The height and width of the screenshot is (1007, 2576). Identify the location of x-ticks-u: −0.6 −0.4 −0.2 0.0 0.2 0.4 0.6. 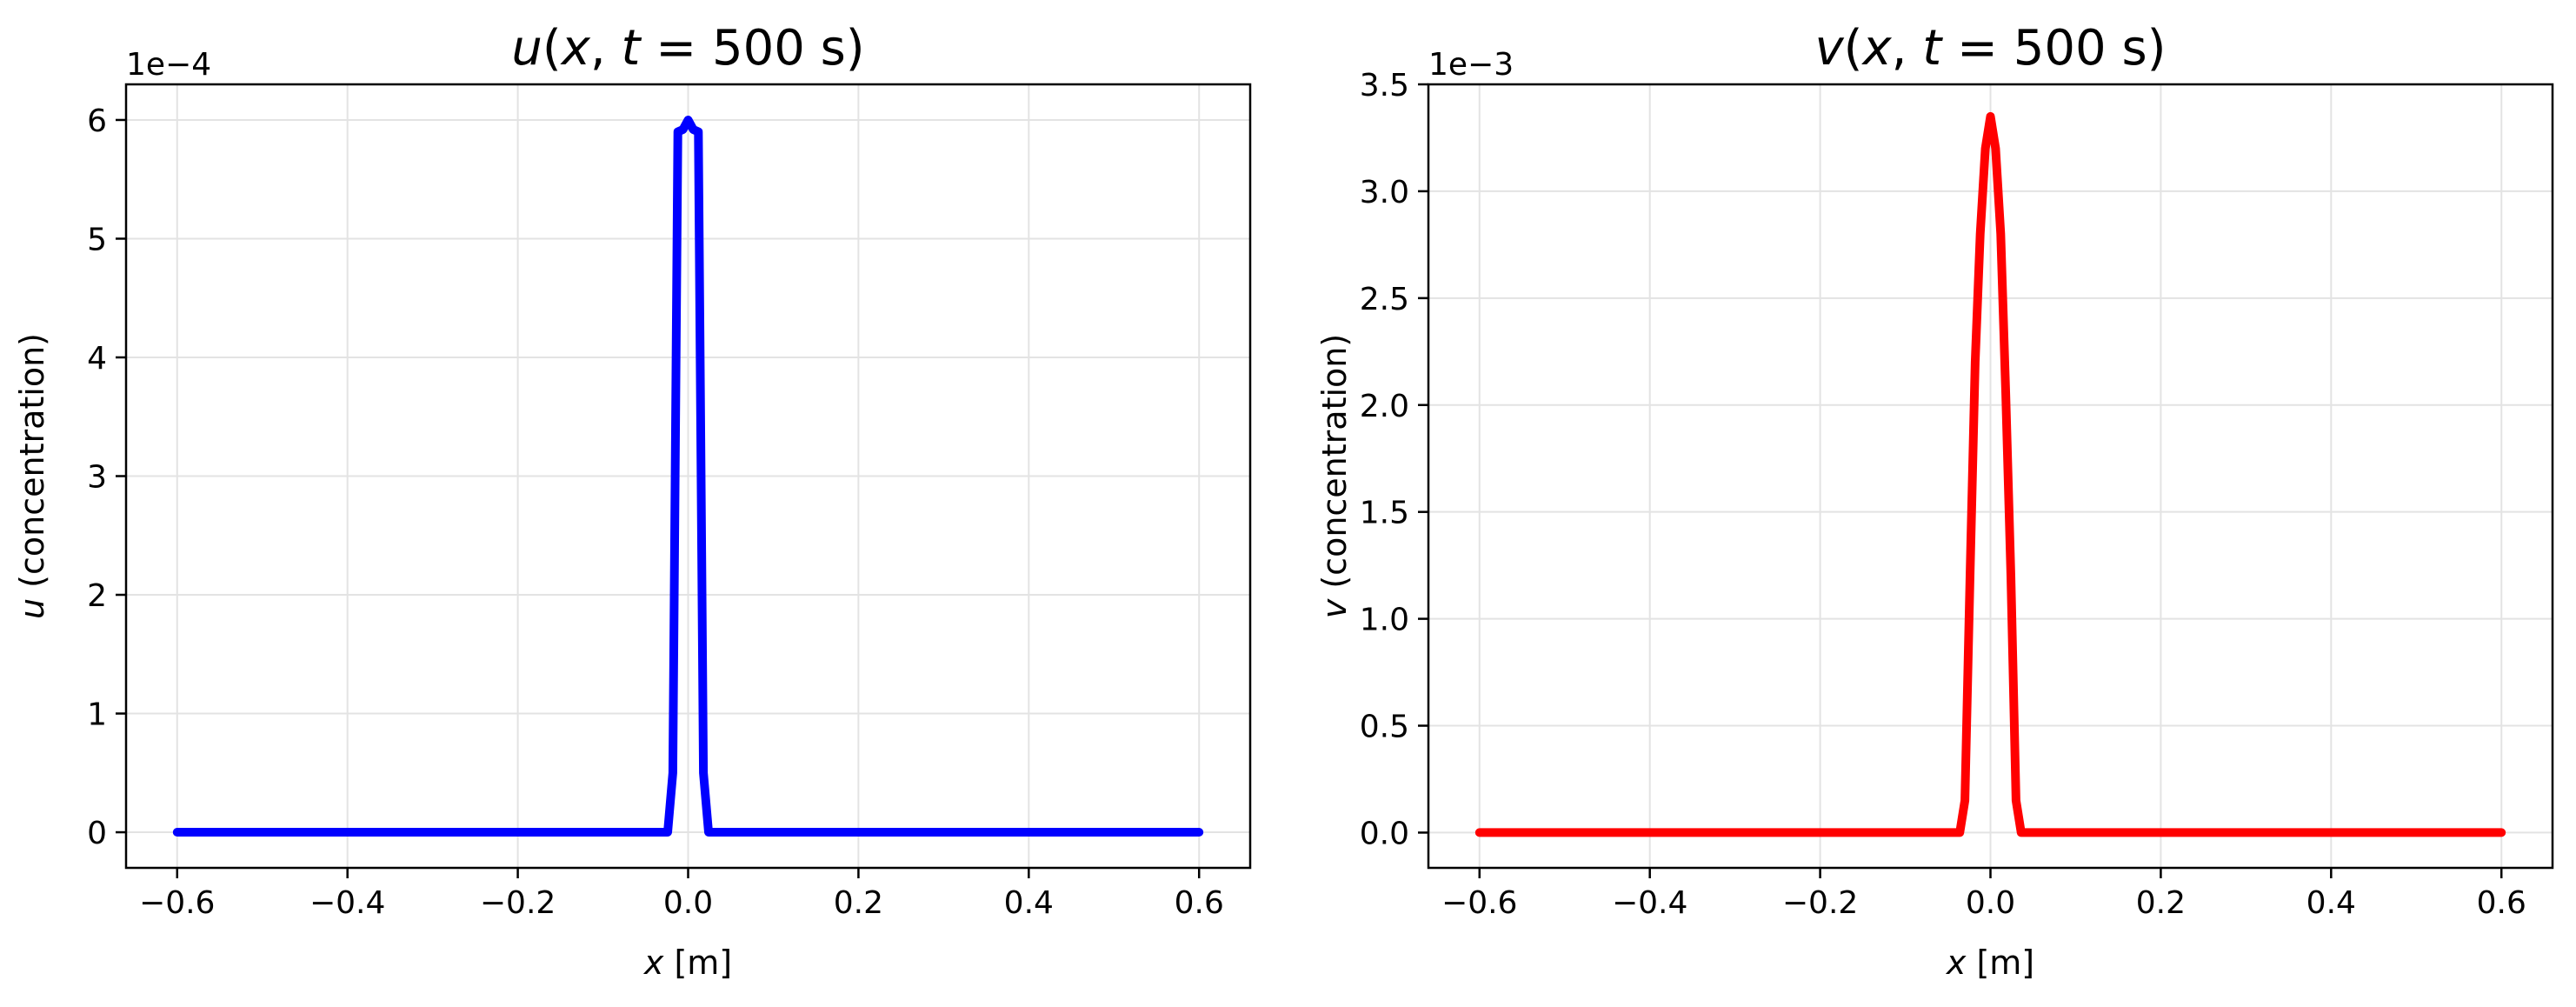
(681, 894).